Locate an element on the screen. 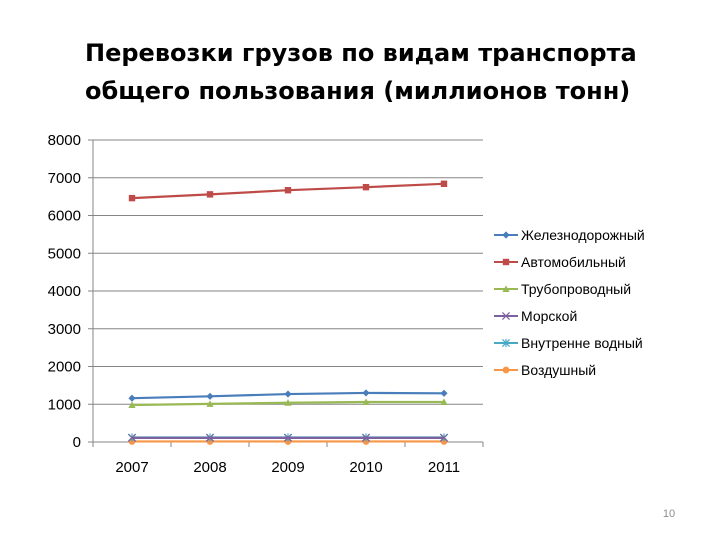 Image resolution: width=720 pixels, height=540 pixels. y-tick-label: 4000 is located at coordinates (64, 291).